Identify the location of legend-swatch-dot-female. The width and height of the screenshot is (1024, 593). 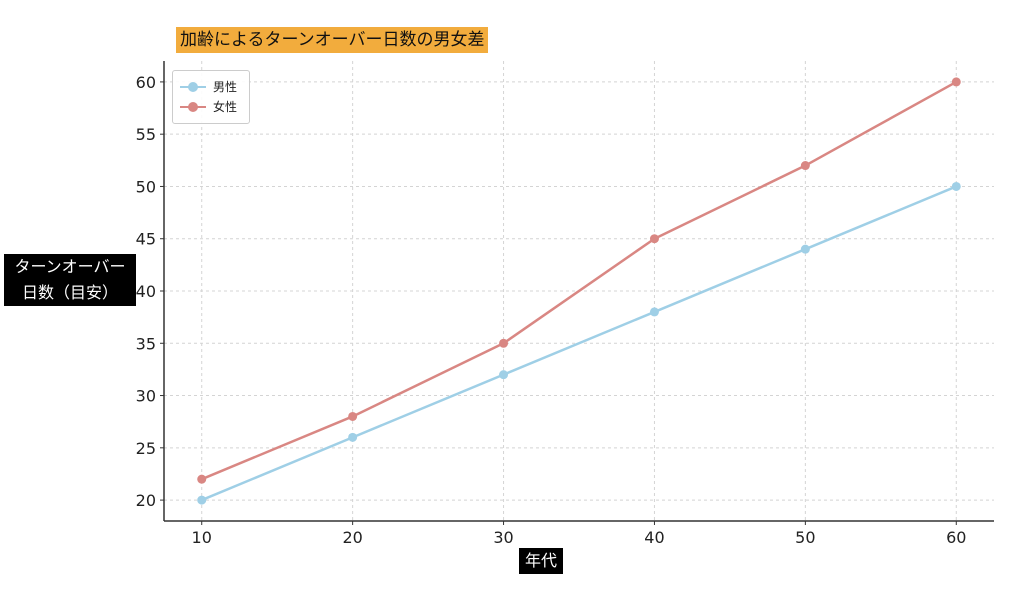
(193, 107).